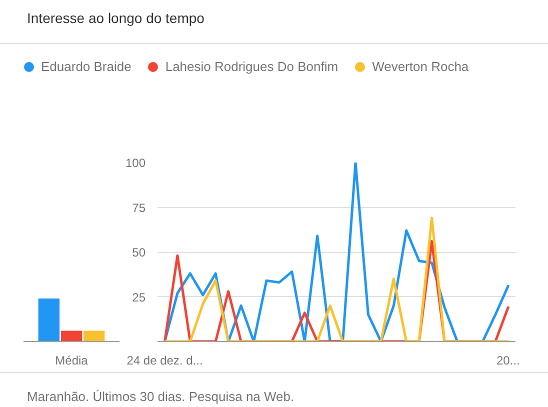 The width and height of the screenshot is (548, 407). What do you see at coordinates (251, 67) in the screenshot?
I see `legend-label: Lahesio Rodrigues Do Bonfim` at bounding box center [251, 67].